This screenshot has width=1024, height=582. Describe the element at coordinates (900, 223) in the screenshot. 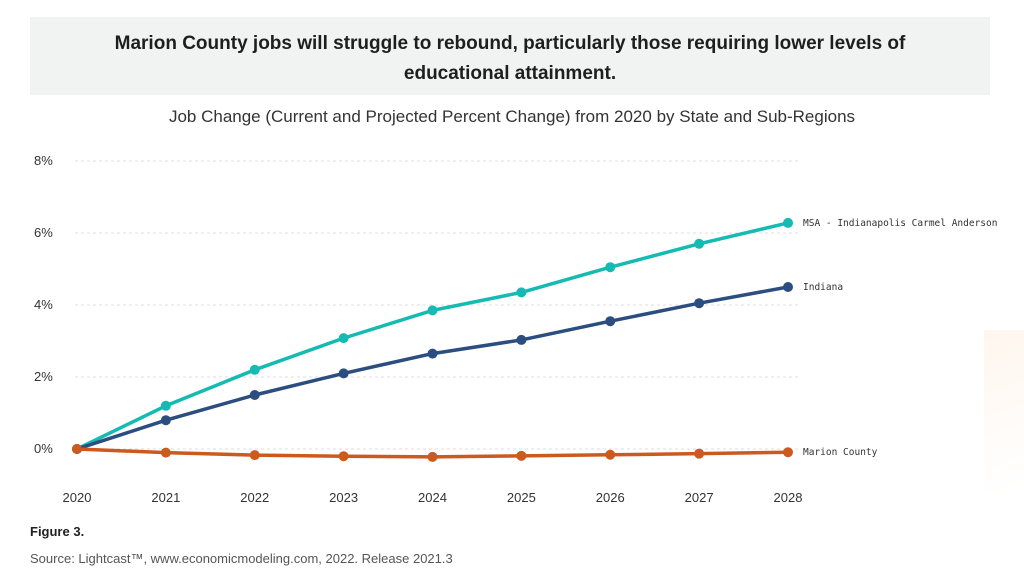

I see `series-label: MSA - Indianapolis Carmel Anderson` at that location.